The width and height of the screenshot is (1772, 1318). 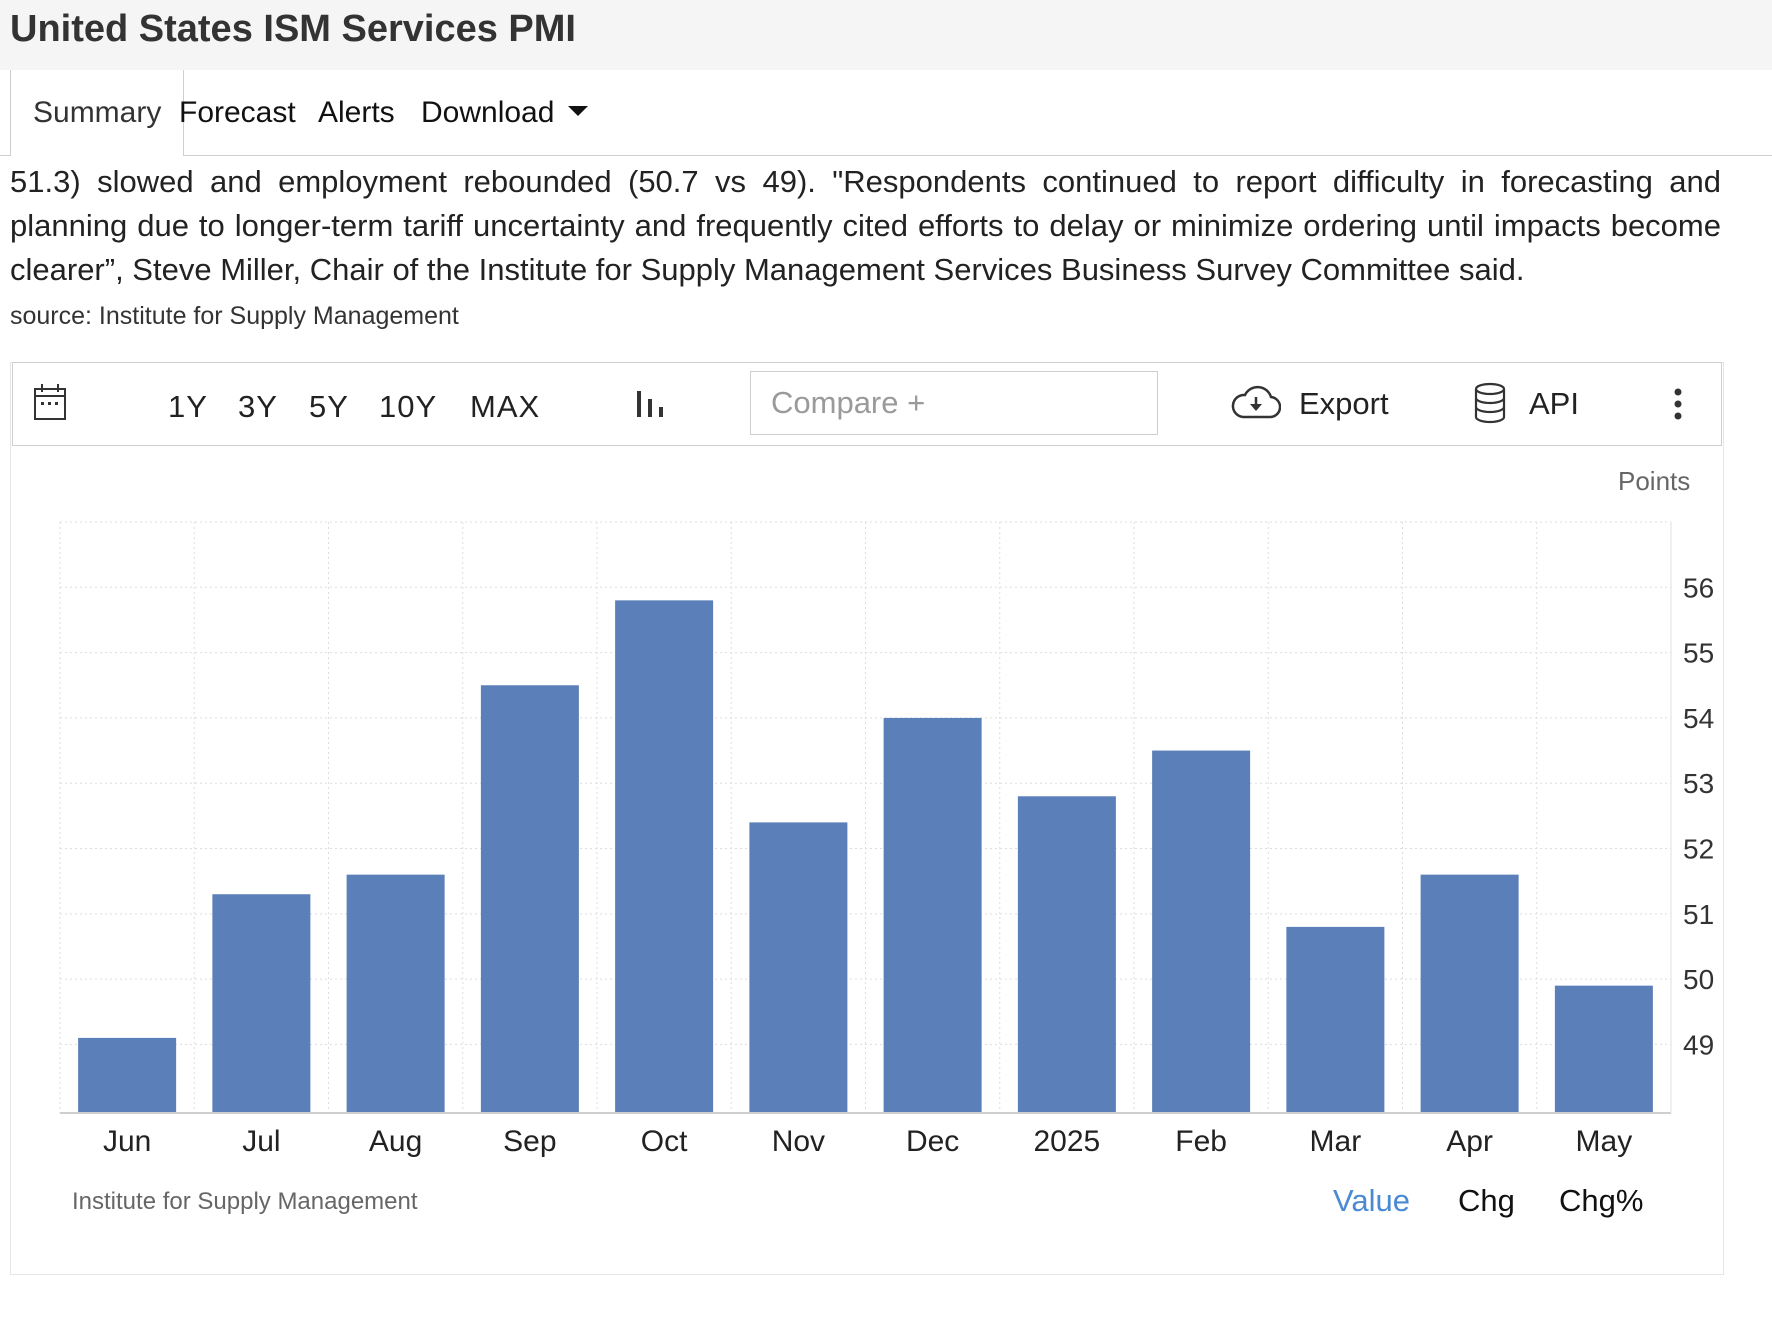 I want to click on more-vertical-icon, so click(x=1678, y=408).